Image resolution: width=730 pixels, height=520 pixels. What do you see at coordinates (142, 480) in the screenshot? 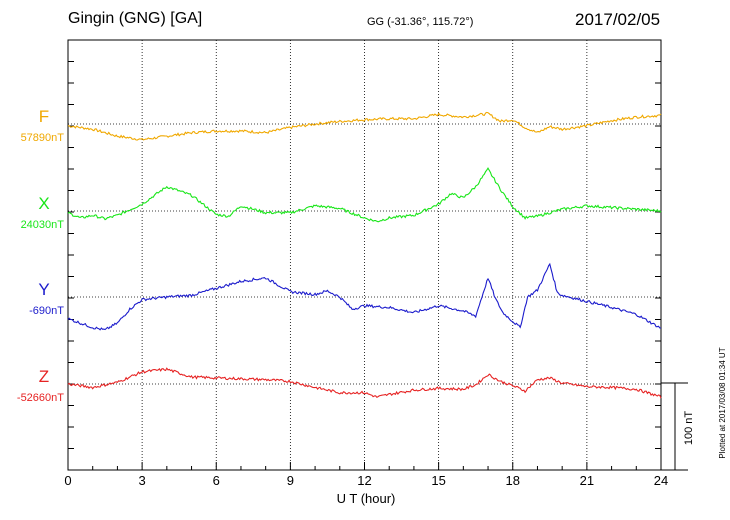
I see `x-tick-label: 3` at bounding box center [142, 480].